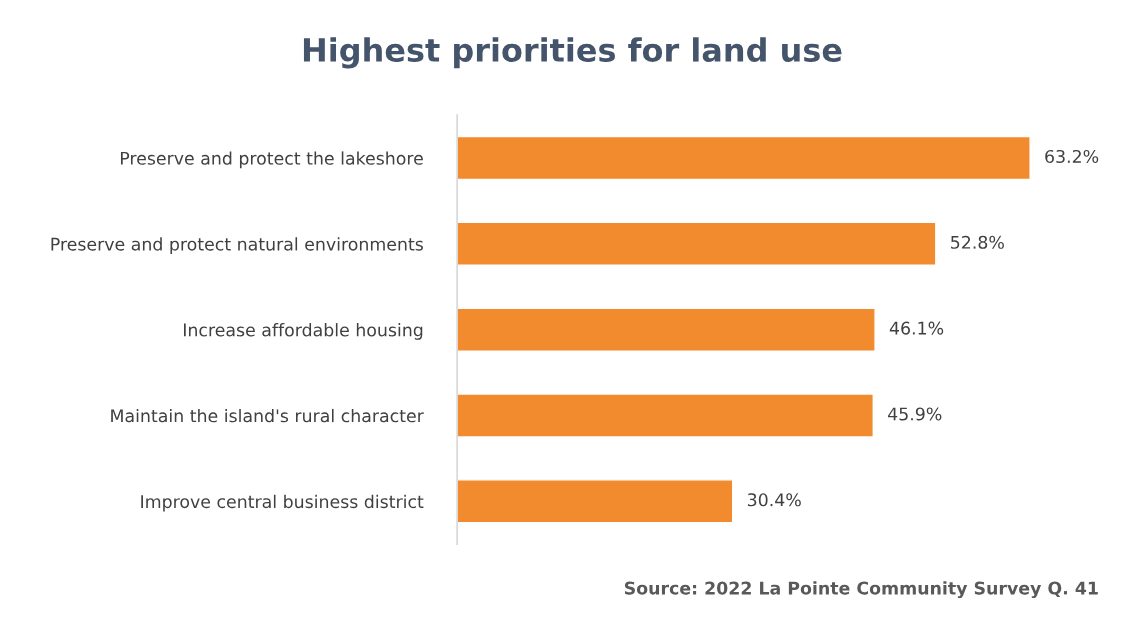 The width and height of the screenshot is (1126, 622). What do you see at coordinates (572, 53) in the screenshot?
I see `chart-title: Highest priorities for land use` at bounding box center [572, 53].